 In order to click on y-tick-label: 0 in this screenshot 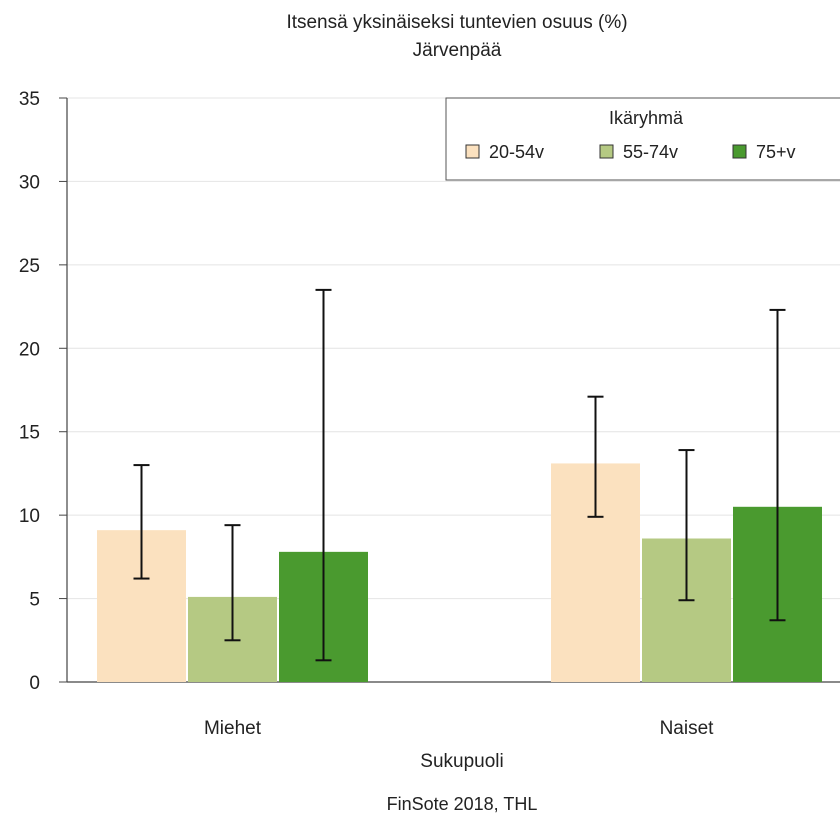, I will do `click(34, 683)`.